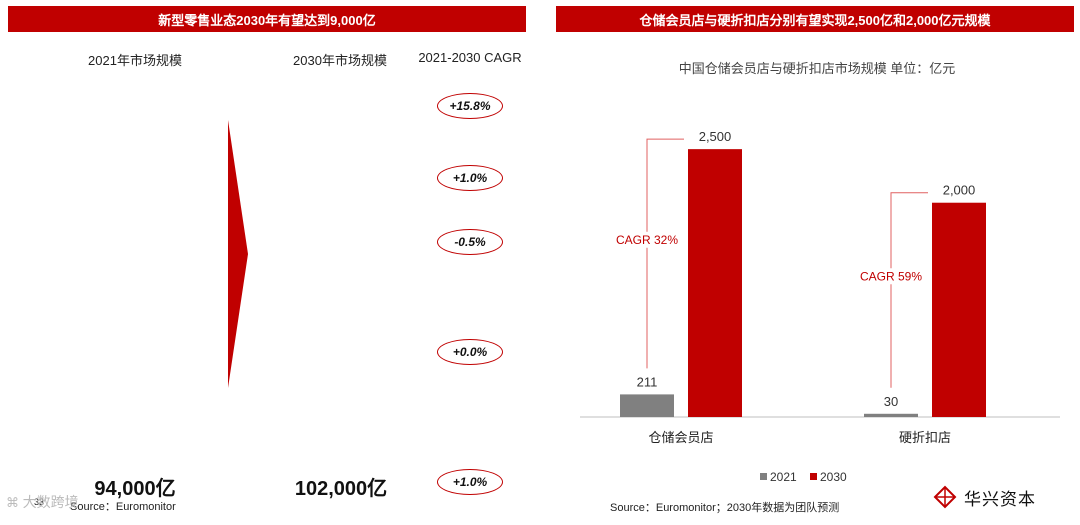 The height and width of the screenshot is (525, 1080). Describe the element at coordinates (123, 507) in the screenshot. I see `left-source: Source：Euromonitor` at that location.